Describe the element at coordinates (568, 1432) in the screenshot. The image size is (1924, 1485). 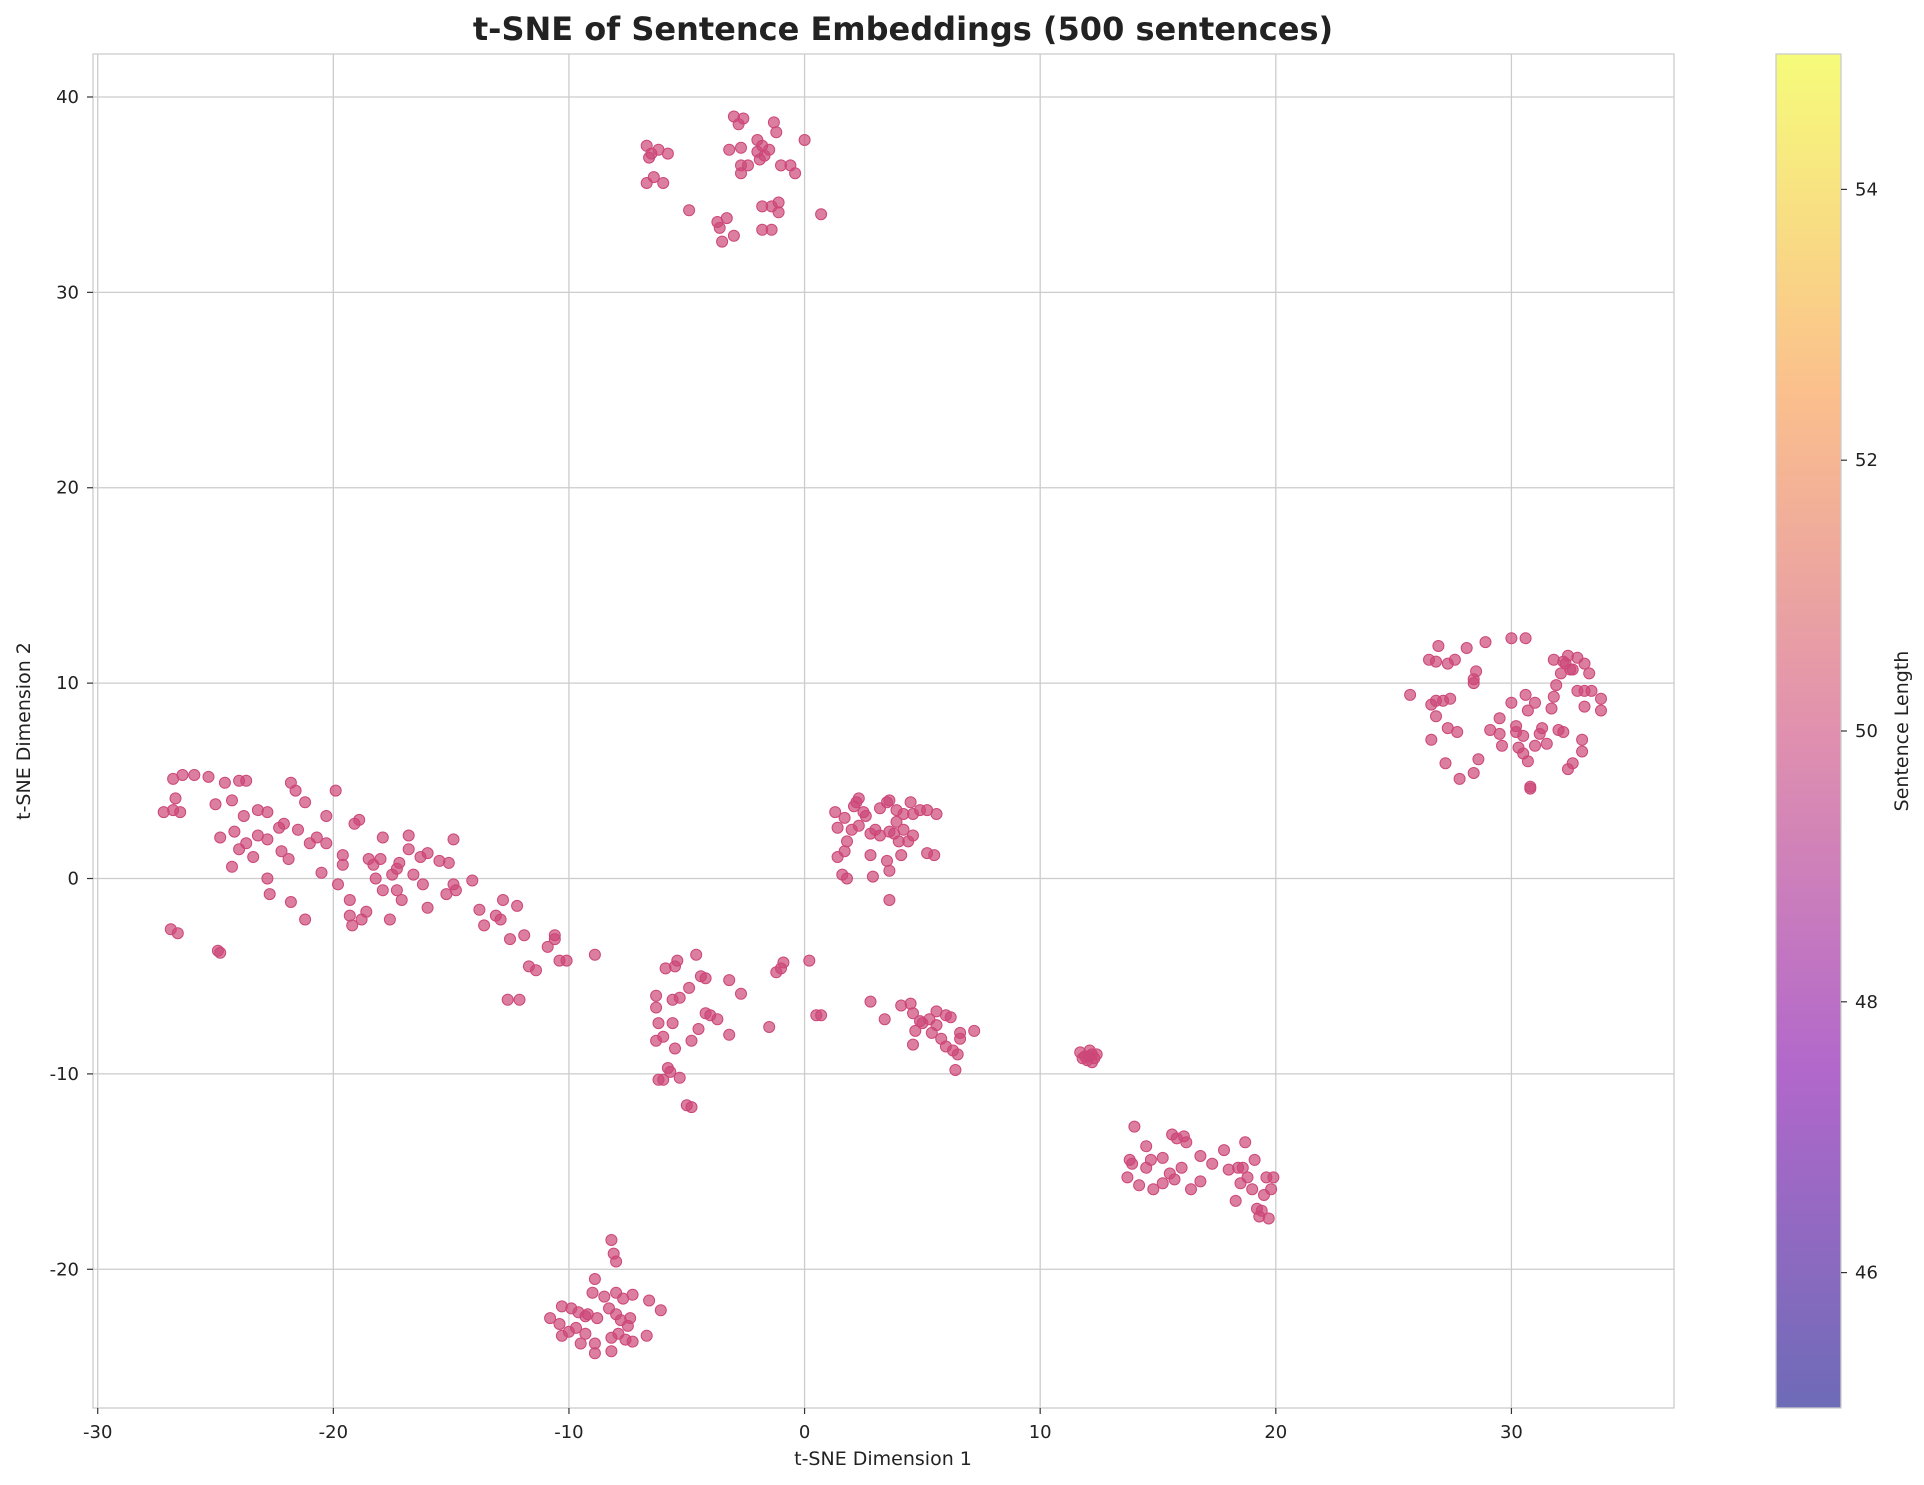
I see `x-tick-label: -10` at that location.